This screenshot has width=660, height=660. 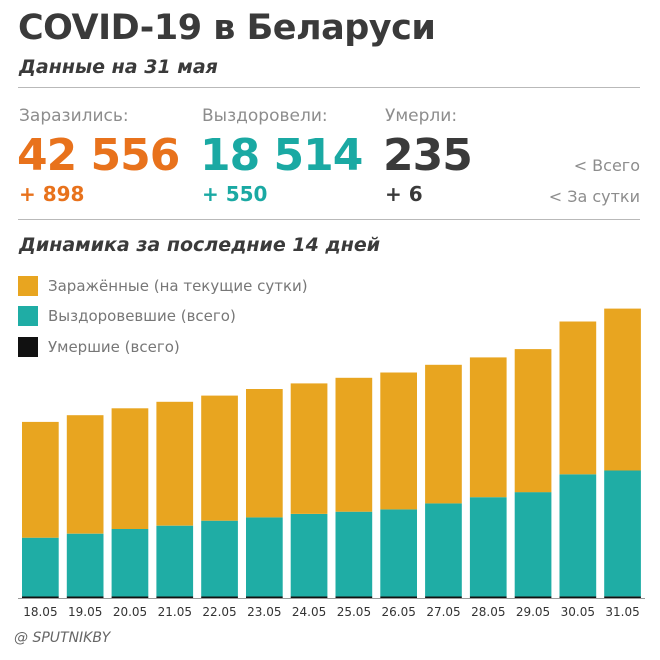 What do you see at coordinates (130, 563) in the screenshot?
I see `bar-recovered-20.05` at bounding box center [130, 563].